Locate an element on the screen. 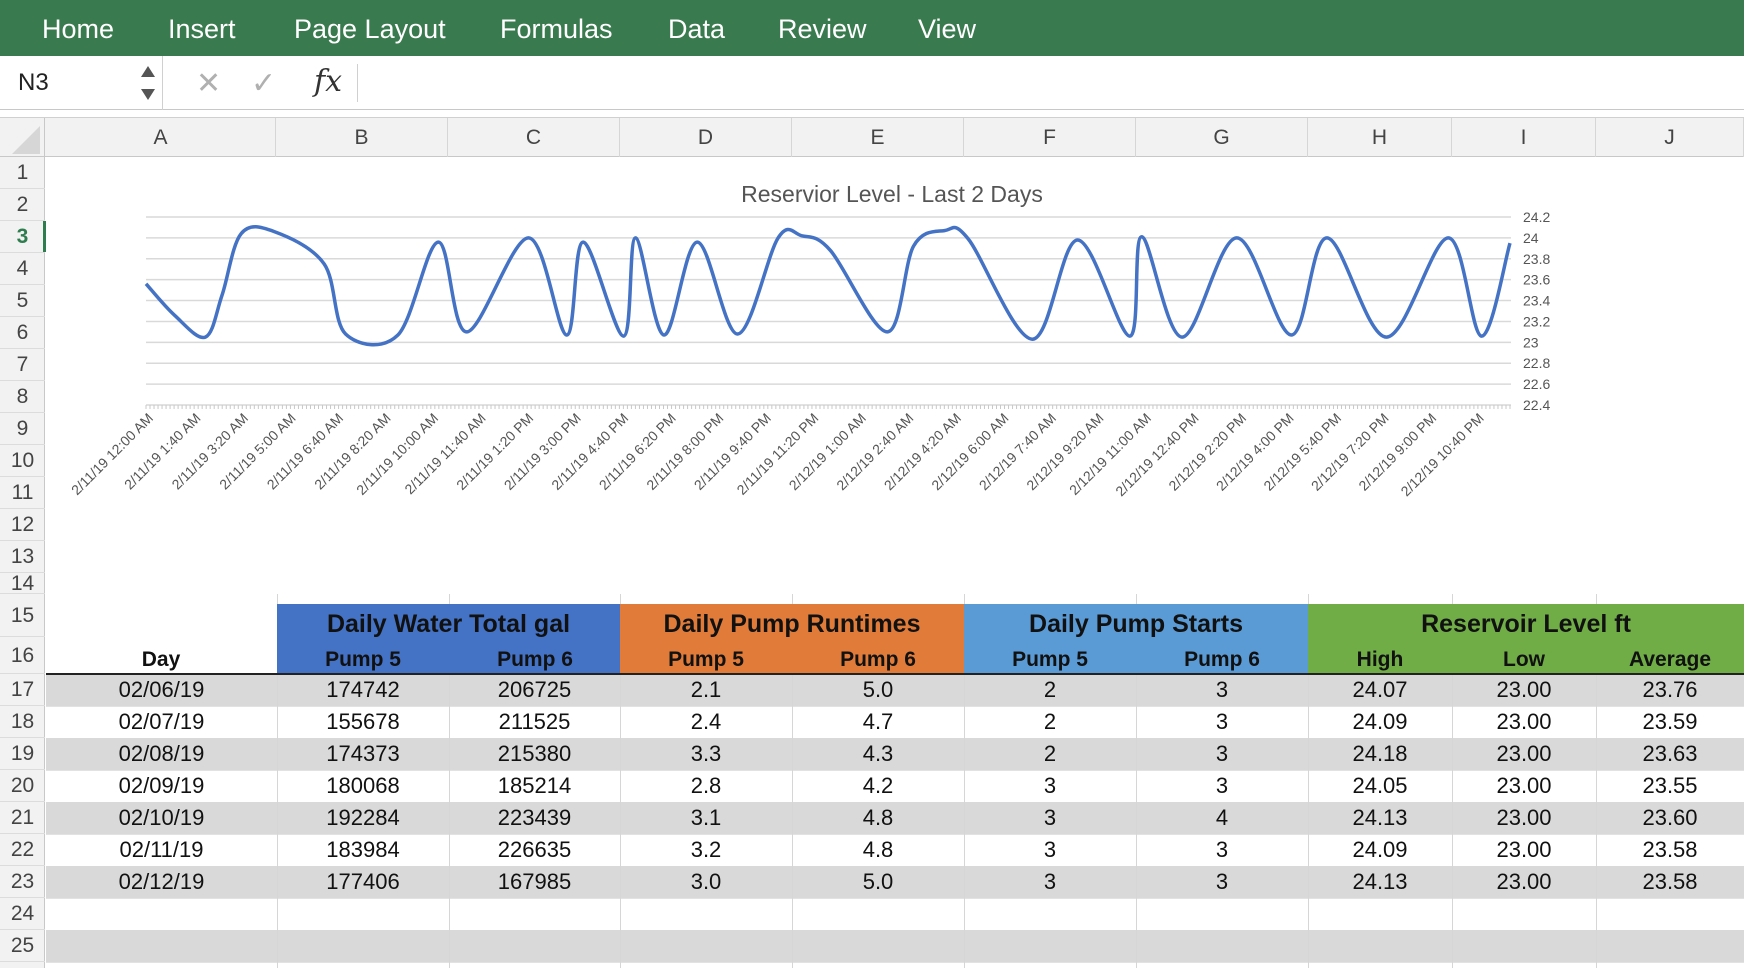 This screenshot has height=968, width=1744. row-header-14: 14 is located at coordinates (22, 583).